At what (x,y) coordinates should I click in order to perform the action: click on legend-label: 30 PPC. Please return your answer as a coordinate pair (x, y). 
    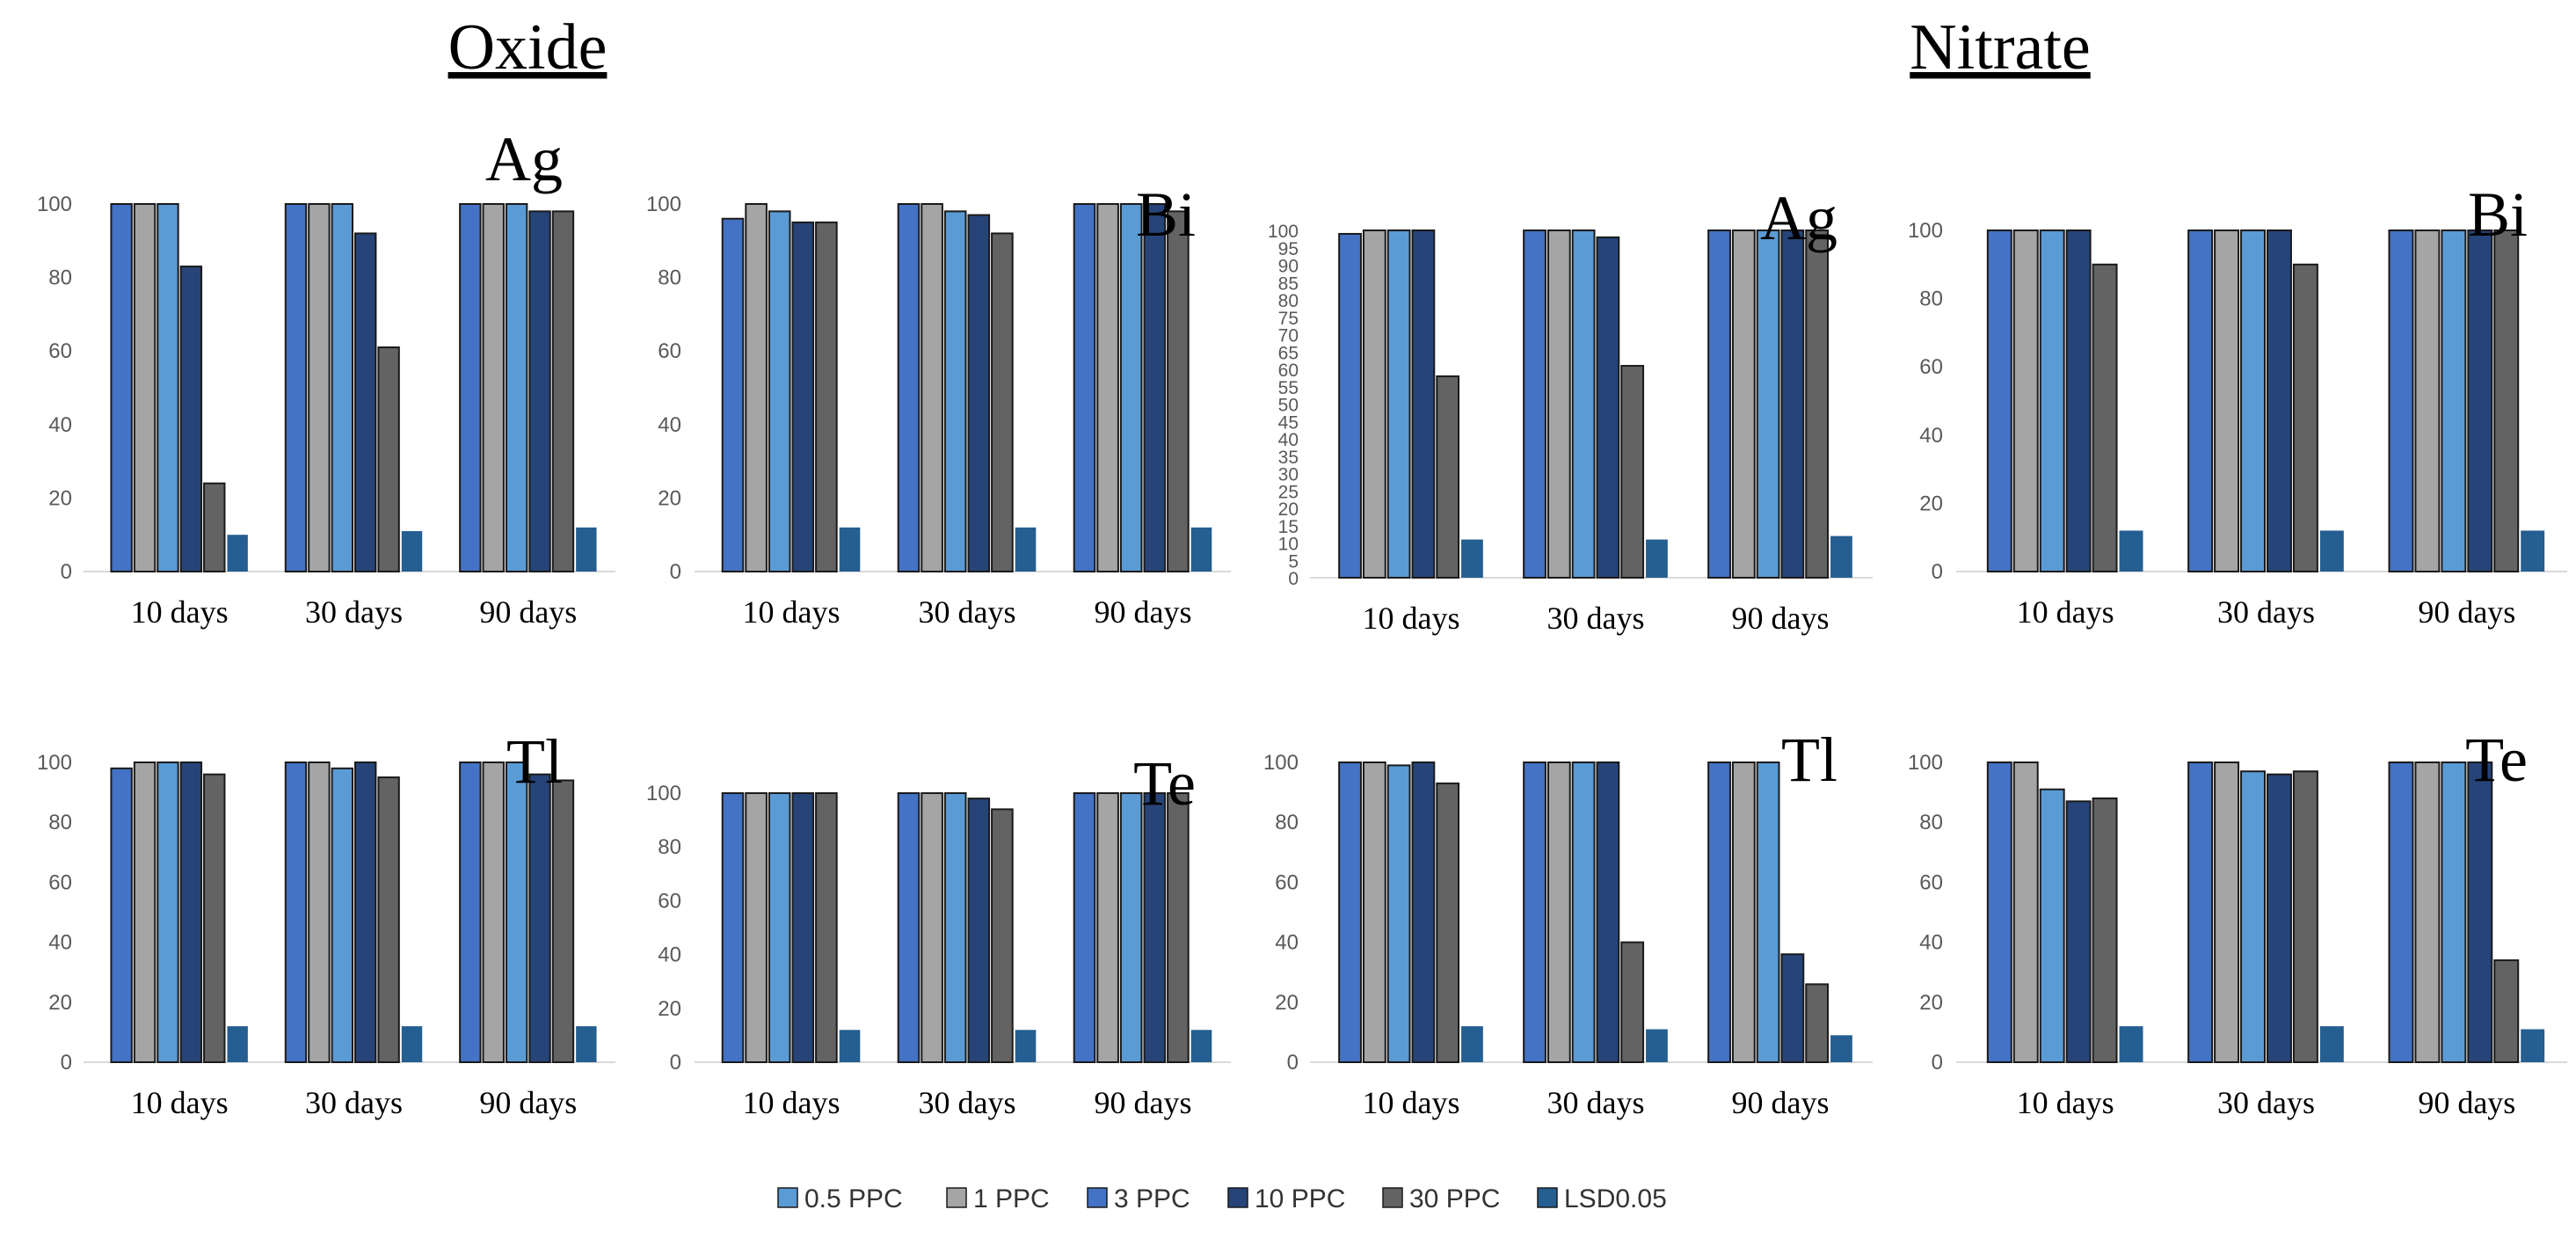
    Looking at the image, I should click on (1454, 1199).